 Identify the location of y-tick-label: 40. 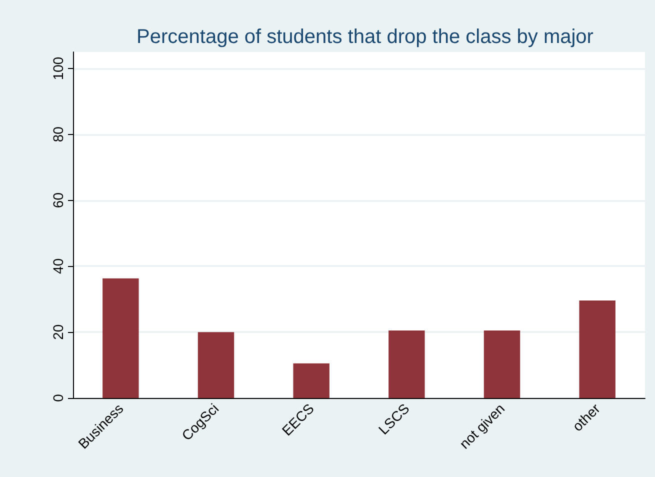
(58, 266).